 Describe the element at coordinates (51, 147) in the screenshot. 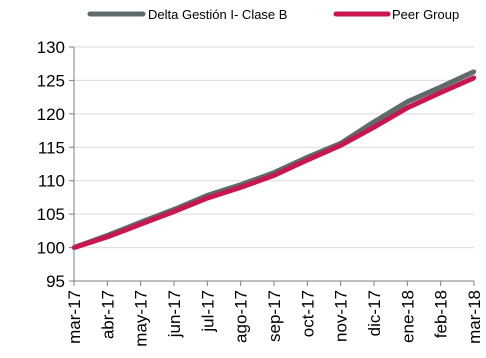

I see `y-tick-label: 115` at that location.